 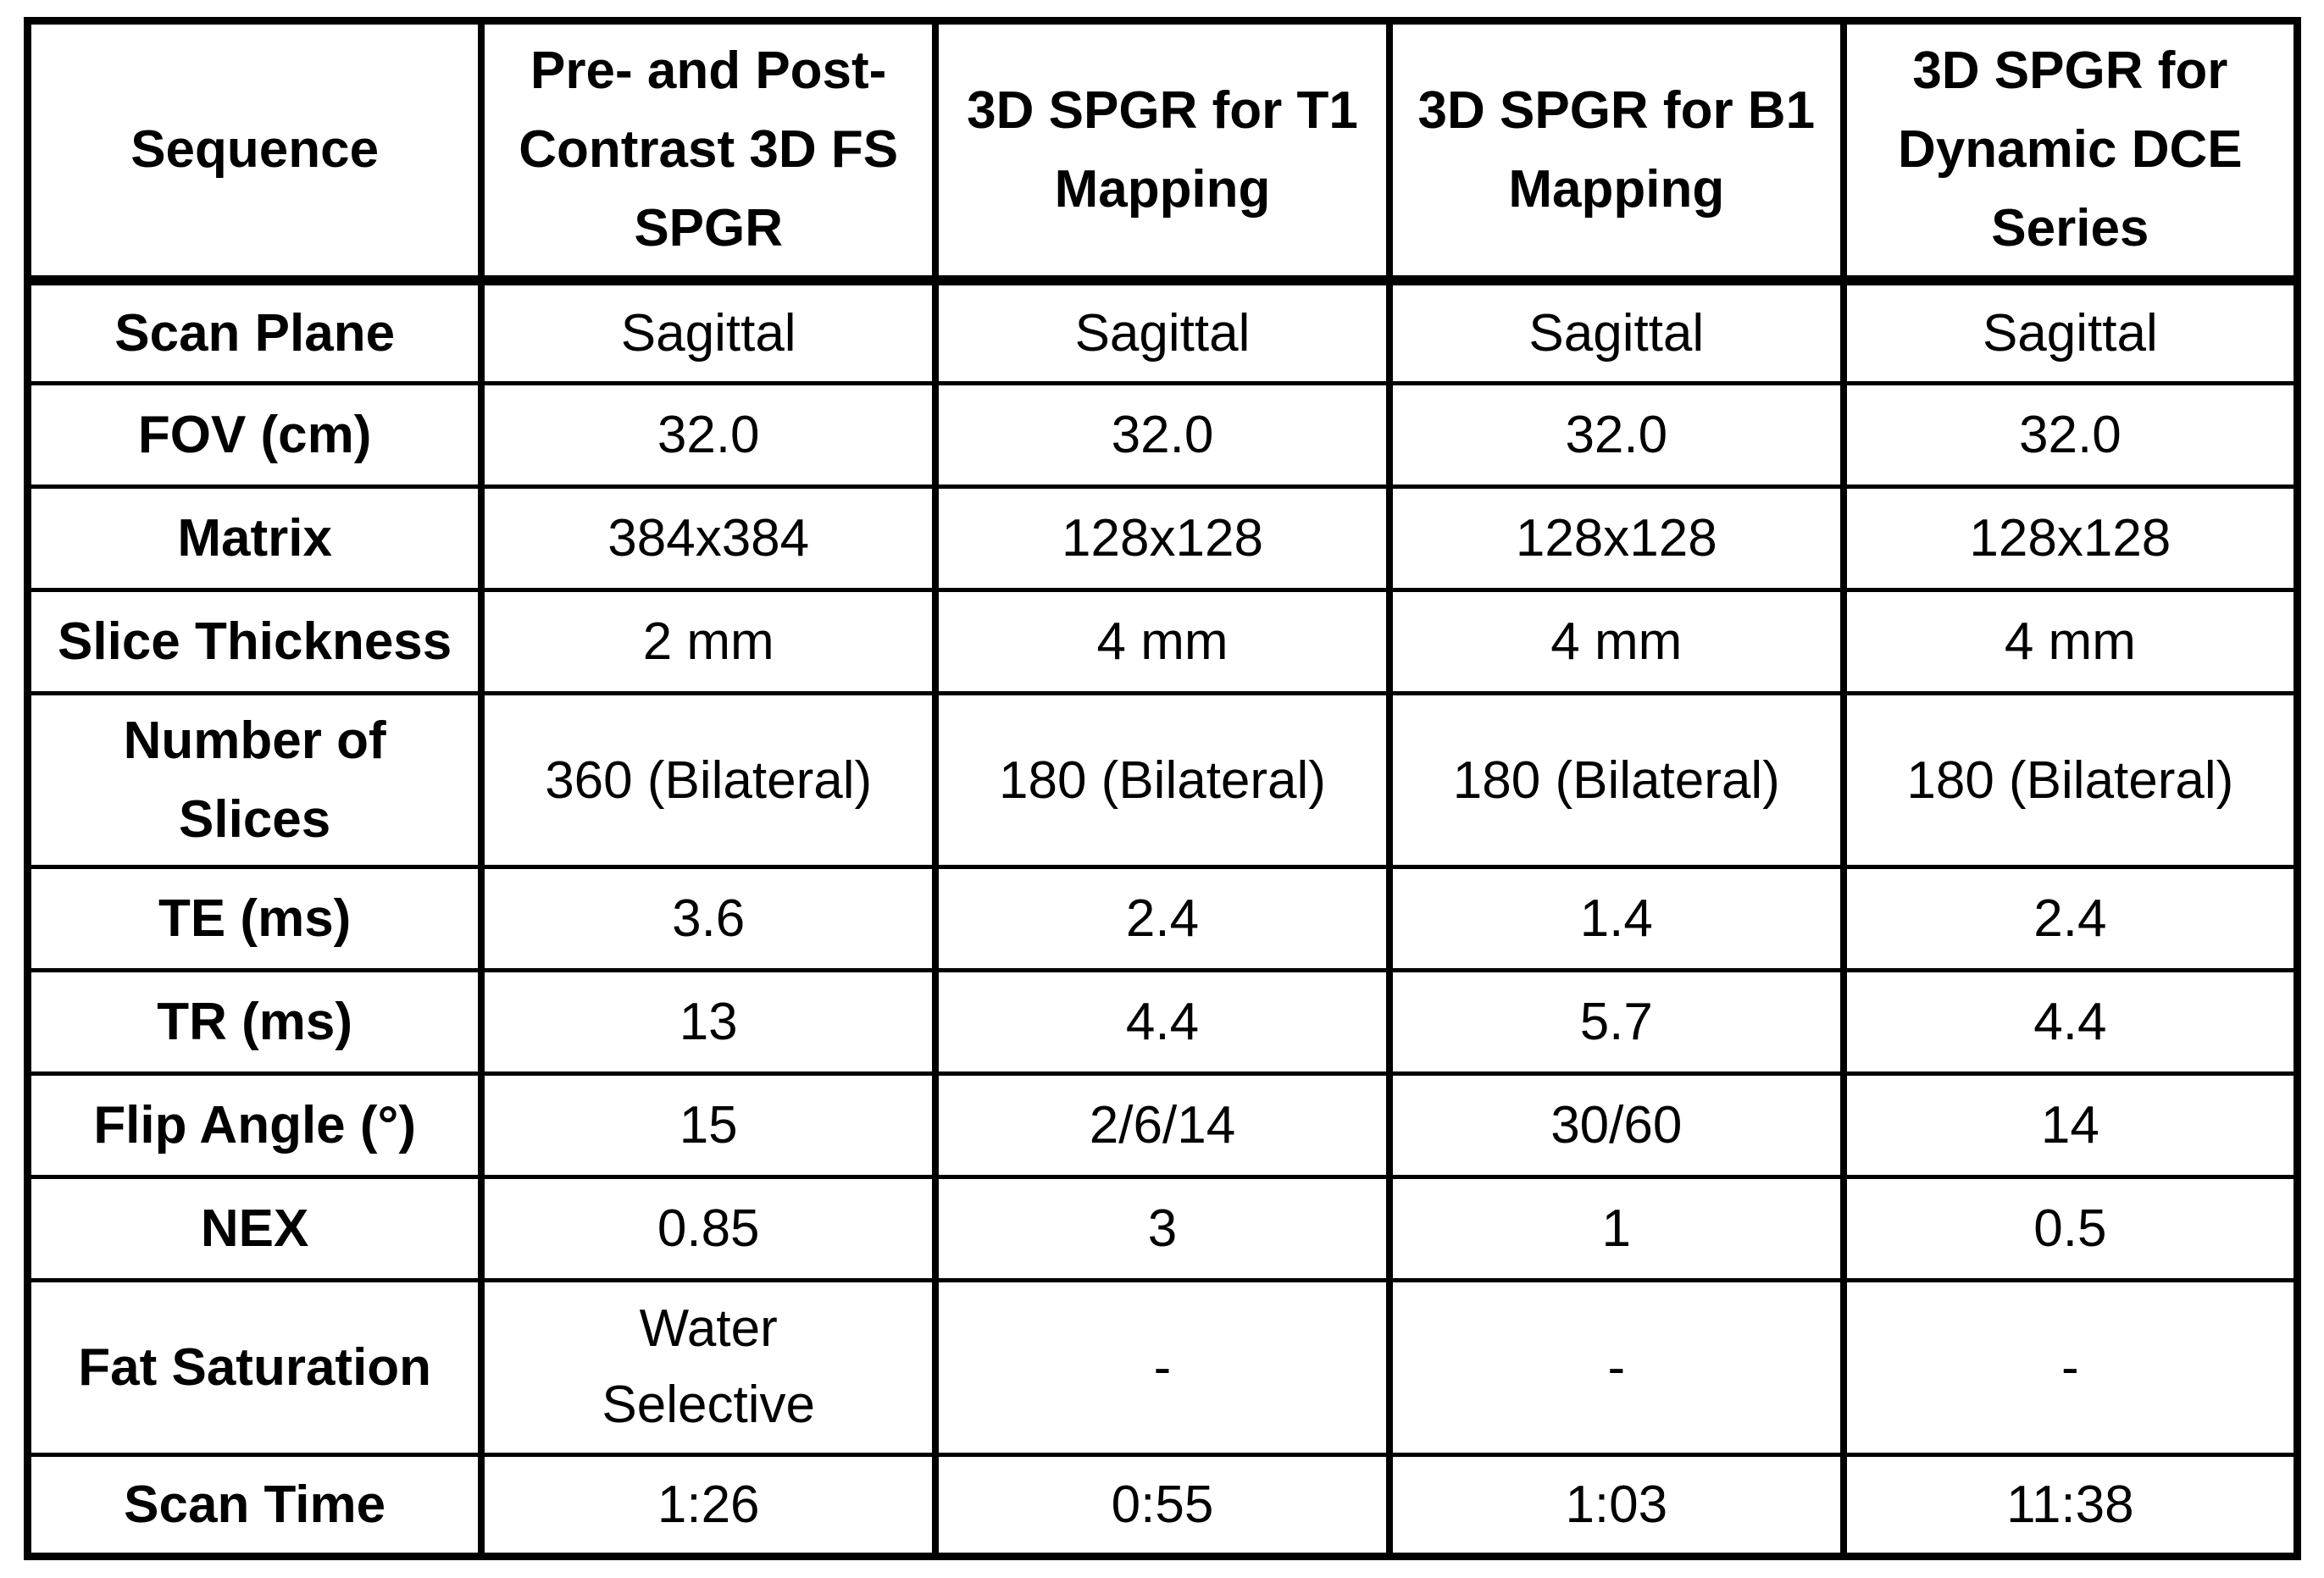 What do you see at coordinates (2070, 1125) in the screenshot?
I see `cell-flip-angle-col4: 14` at bounding box center [2070, 1125].